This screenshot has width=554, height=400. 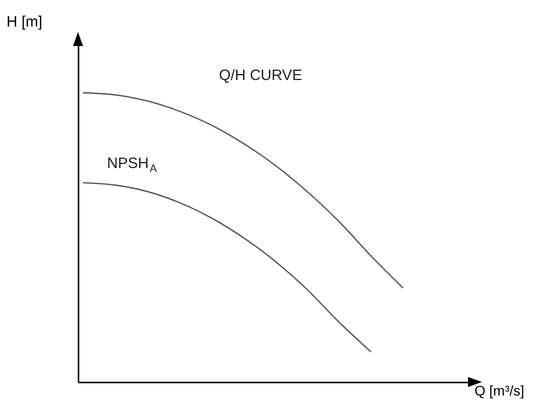 What do you see at coordinates (260, 75) in the screenshot?
I see `text: Q/H CURVE` at bounding box center [260, 75].